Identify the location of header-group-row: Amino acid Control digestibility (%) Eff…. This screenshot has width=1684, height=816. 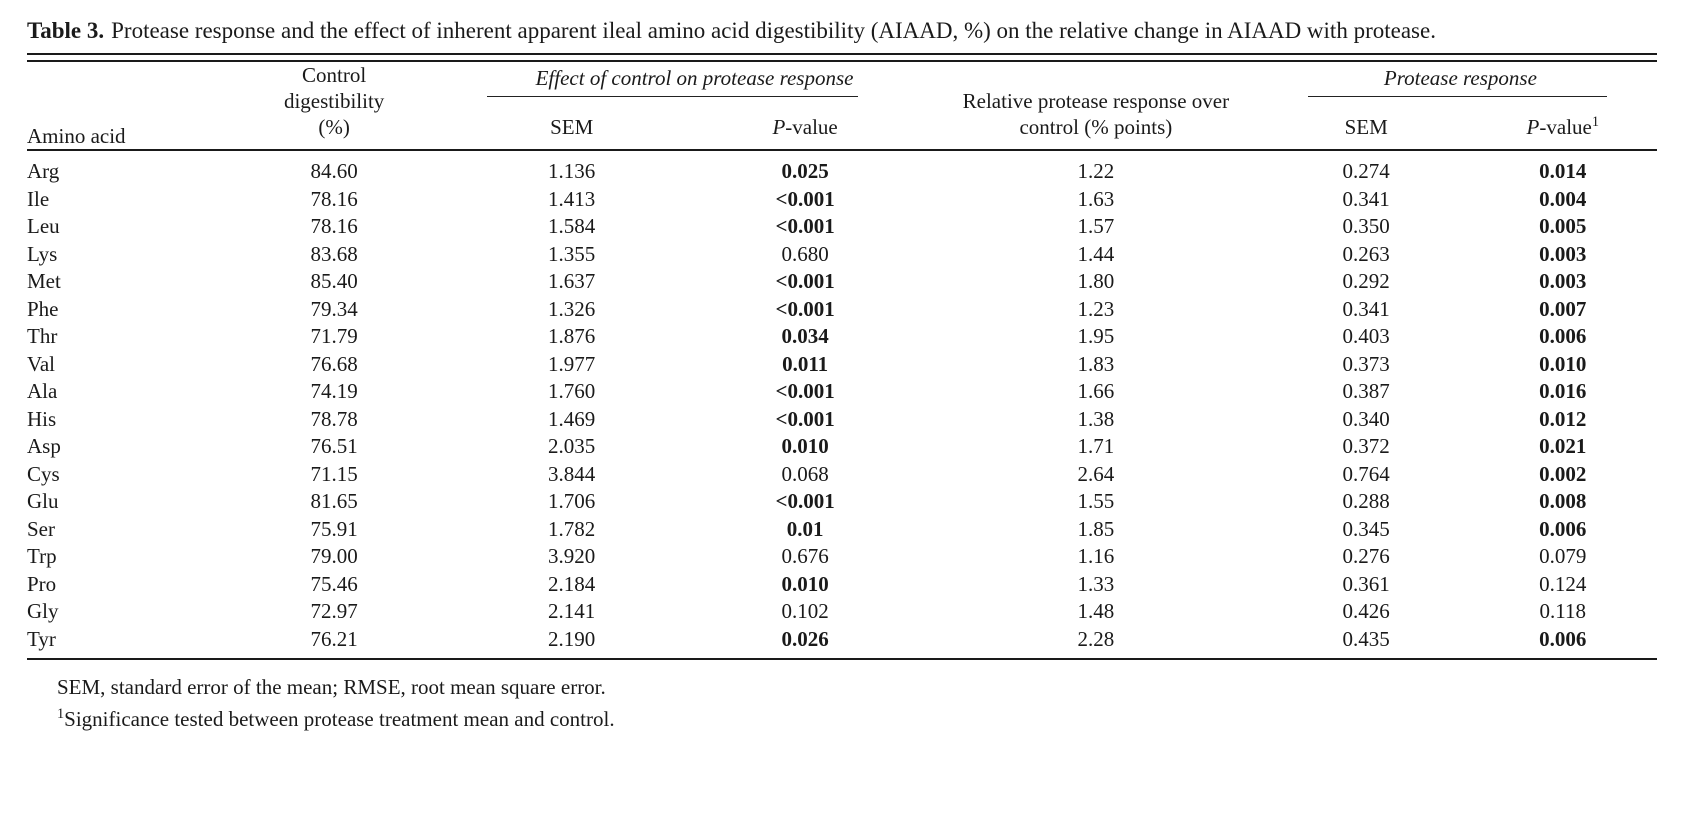
(842, 106).